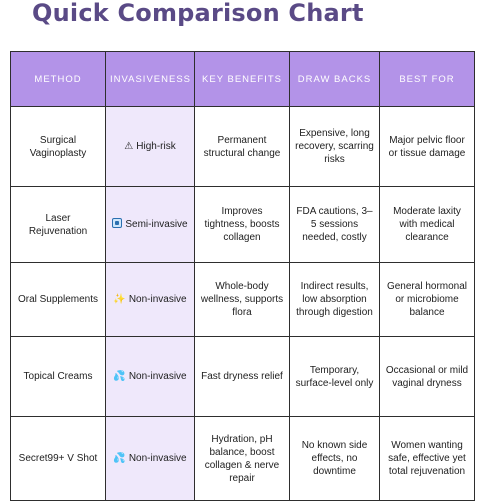  Describe the element at coordinates (58, 458) in the screenshot. I see `method-cell: Secret99+ V Shot` at that location.